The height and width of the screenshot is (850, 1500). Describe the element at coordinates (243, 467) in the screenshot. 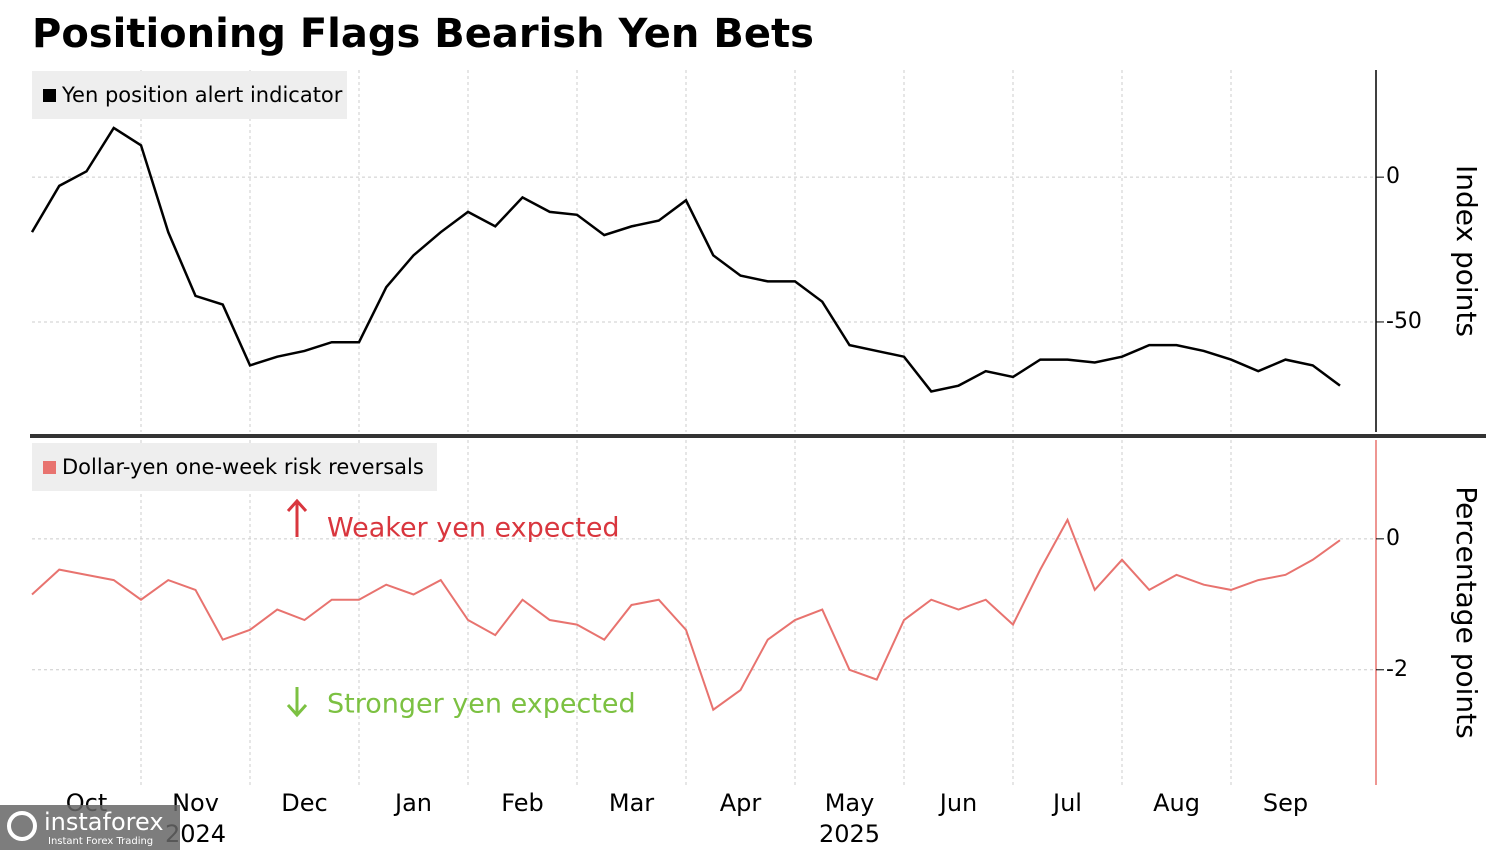

I see `legend-label: Dollar-yen one-week risk reversals` at that location.